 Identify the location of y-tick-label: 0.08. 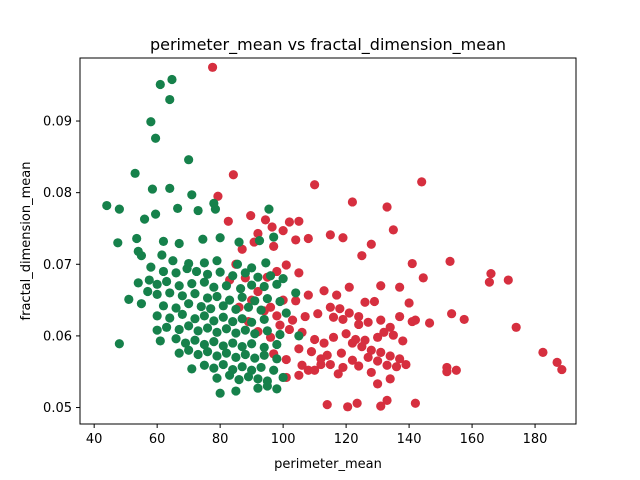
(57, 193).